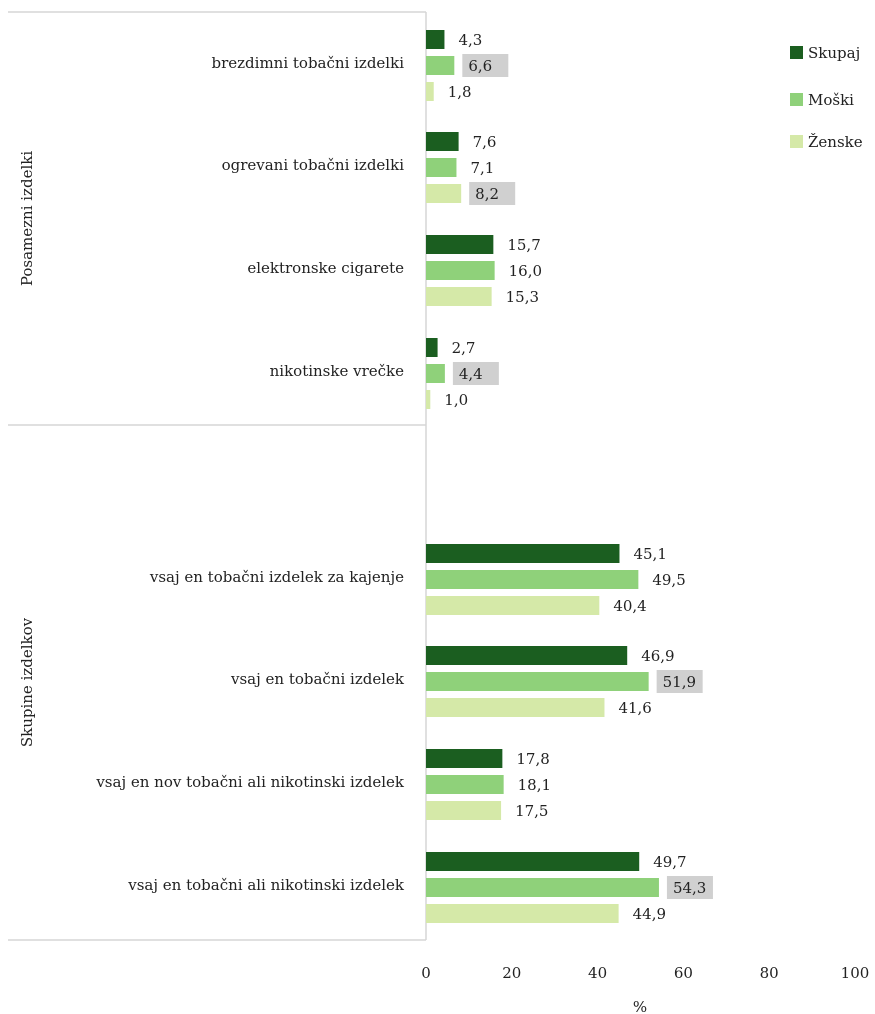  I want to click on x-tick-label: 100, so click(855, 973).